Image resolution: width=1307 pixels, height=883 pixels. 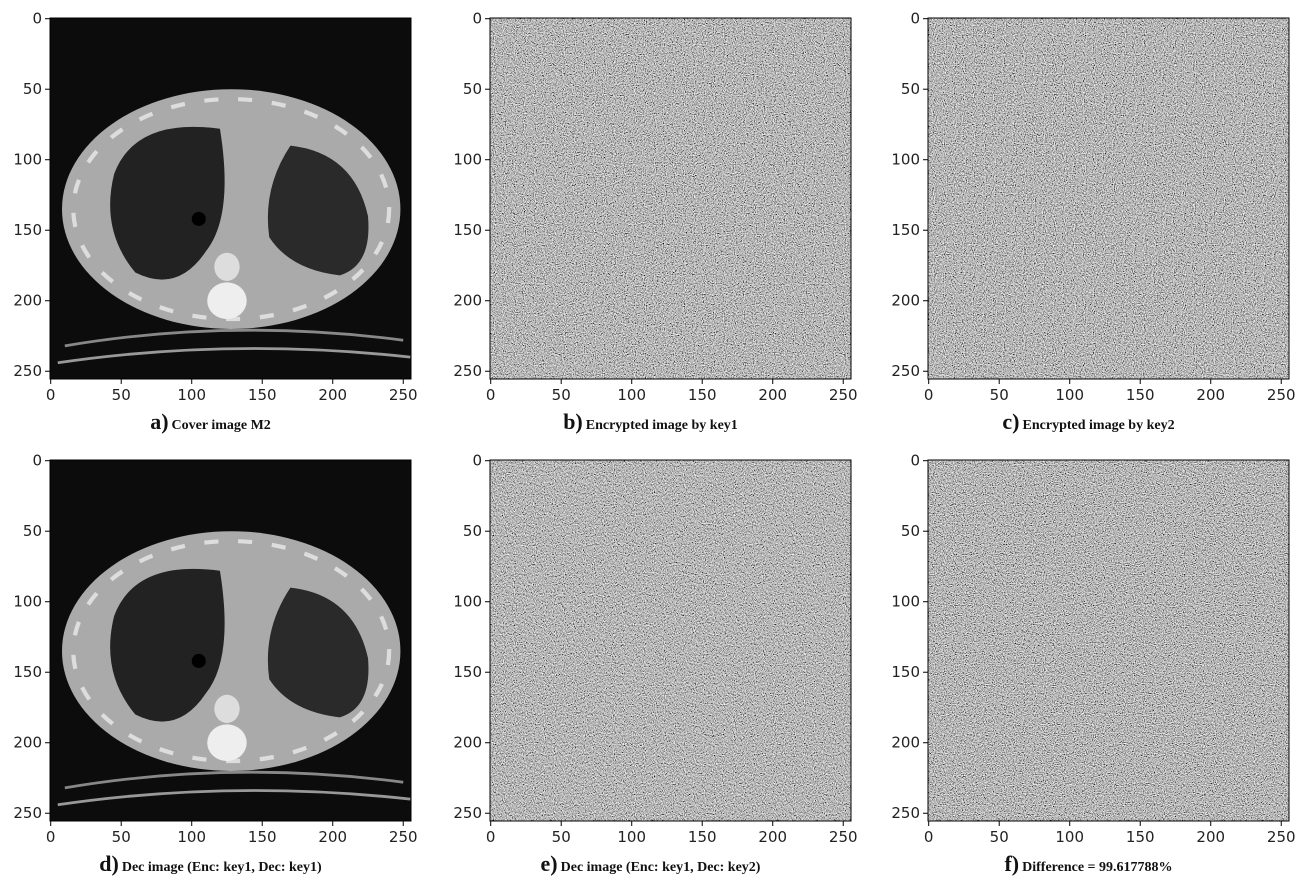 What do you see at coordinates (109, 863) in the screenshot?
I see `caption-letter: d)` at bounding box center [109, 863].